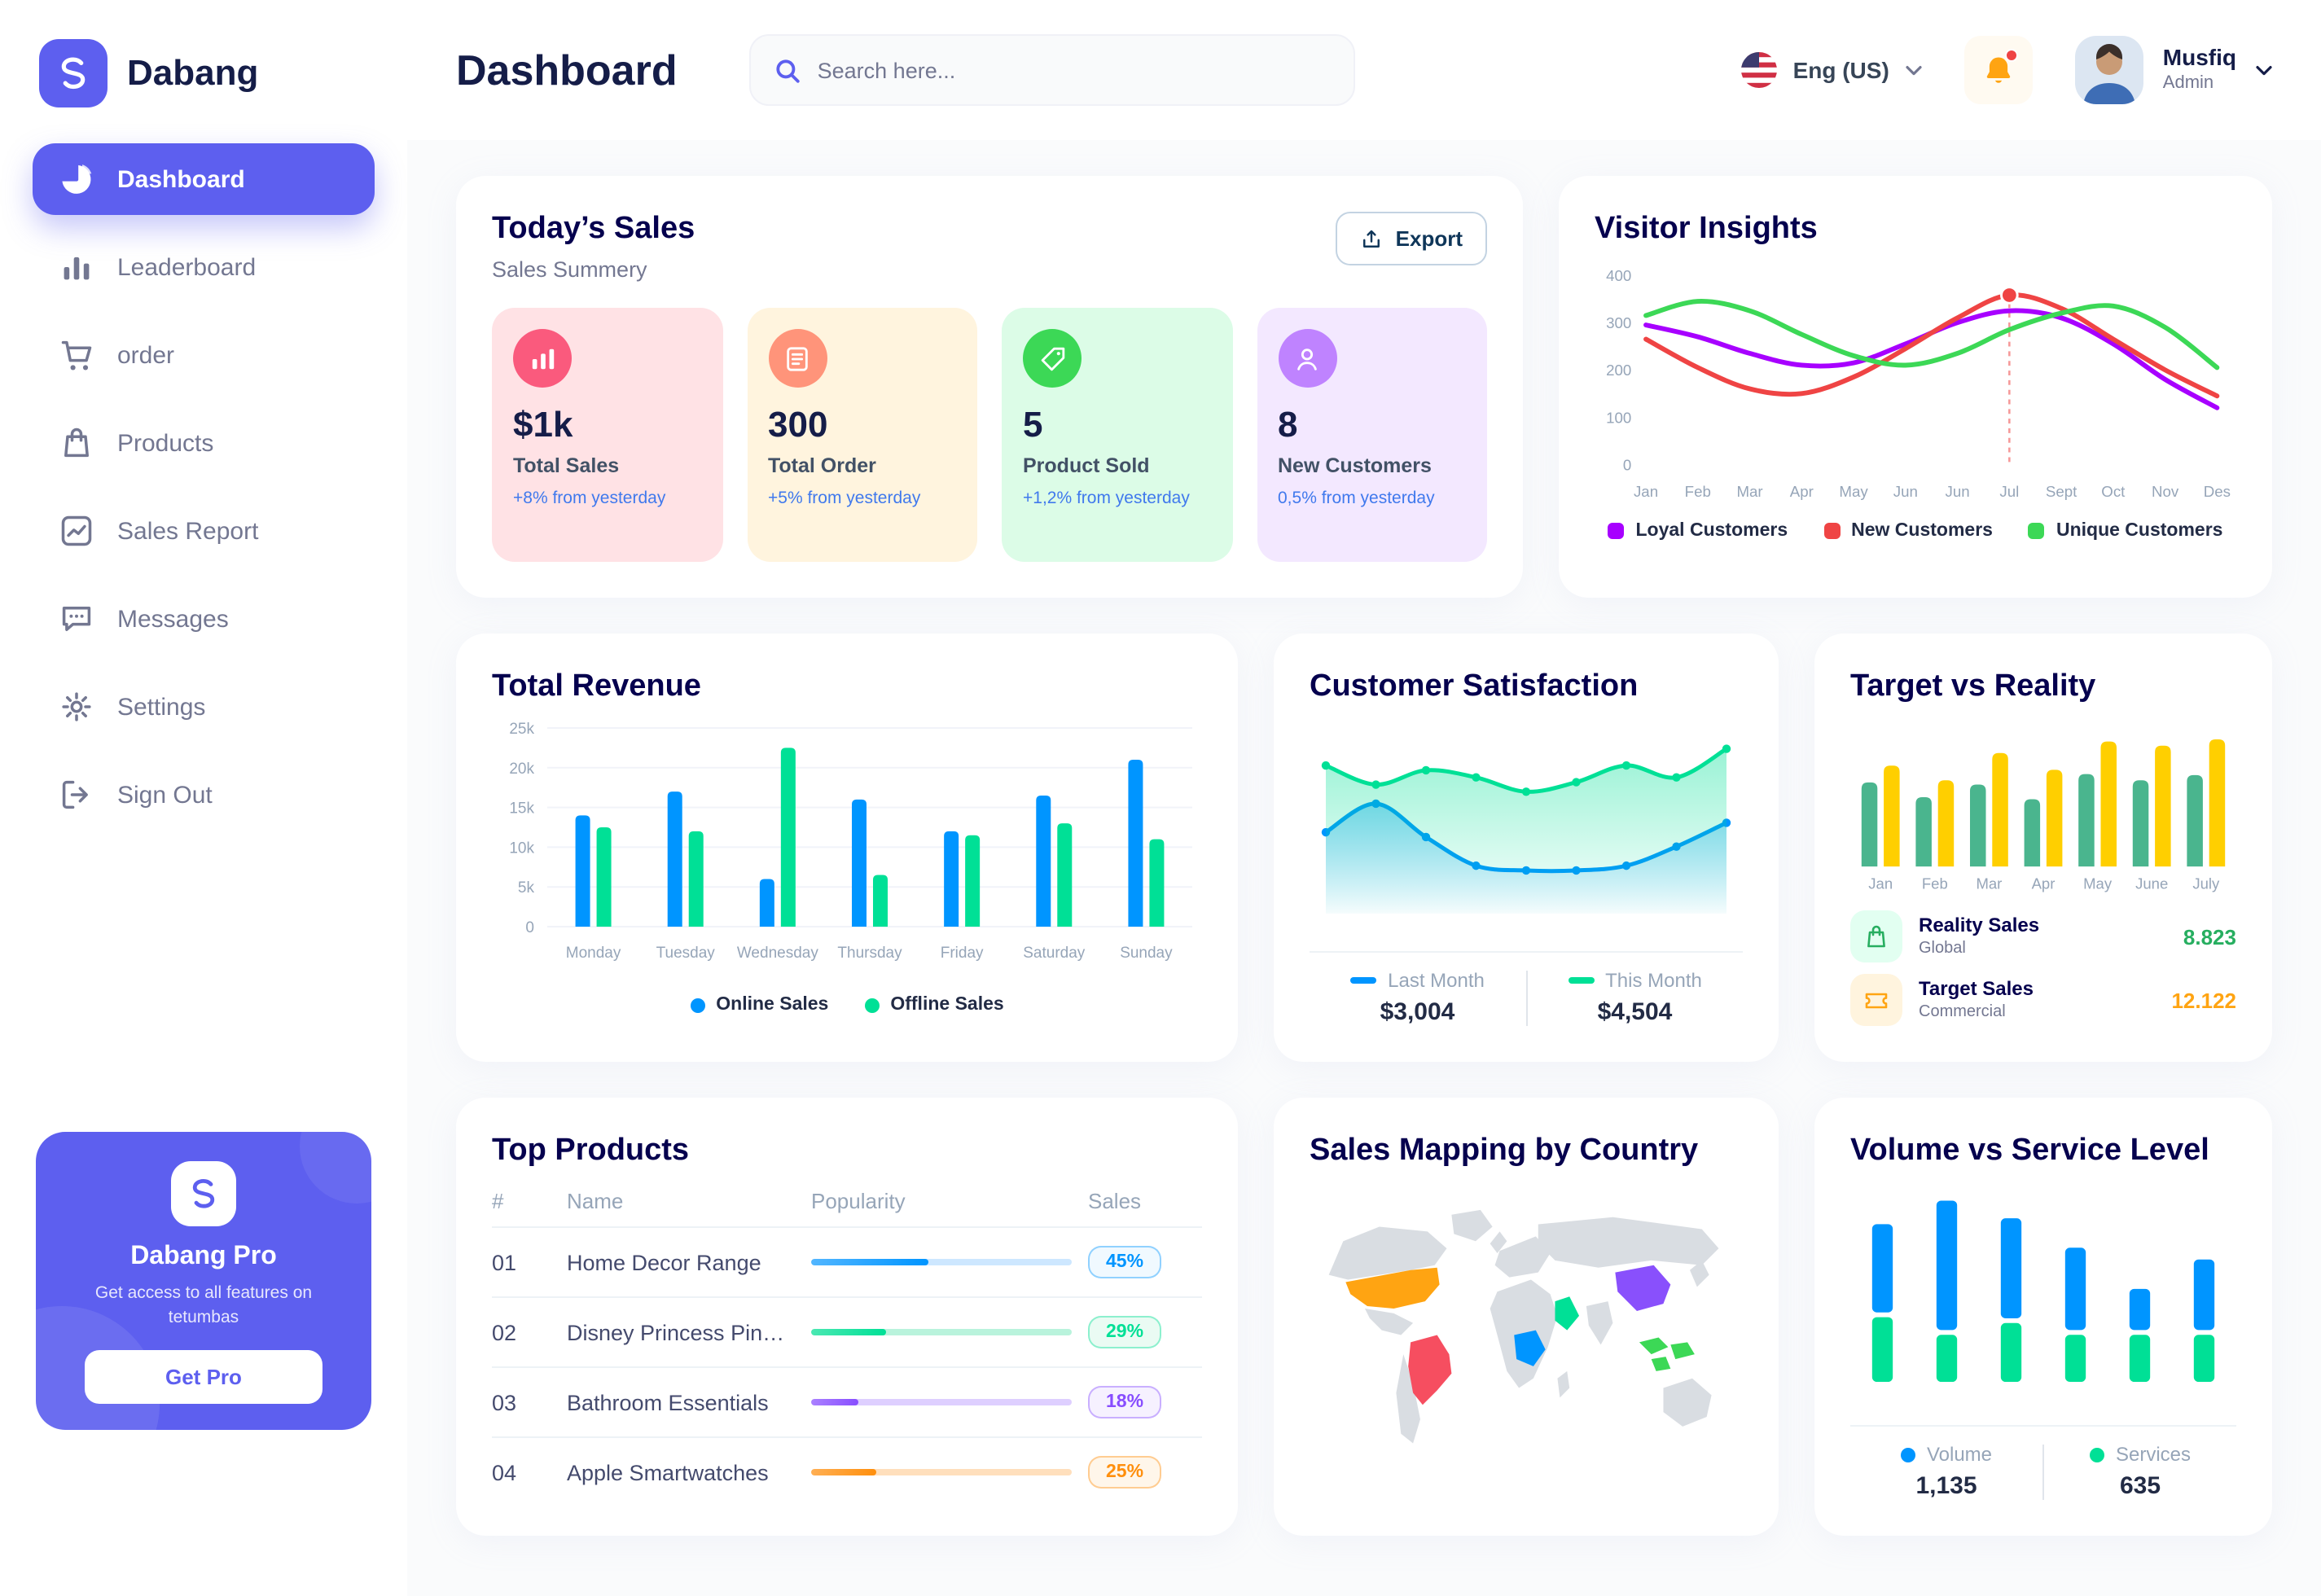  I want to click on sidebar-item-label: Leaderboard, so click(187, 267).